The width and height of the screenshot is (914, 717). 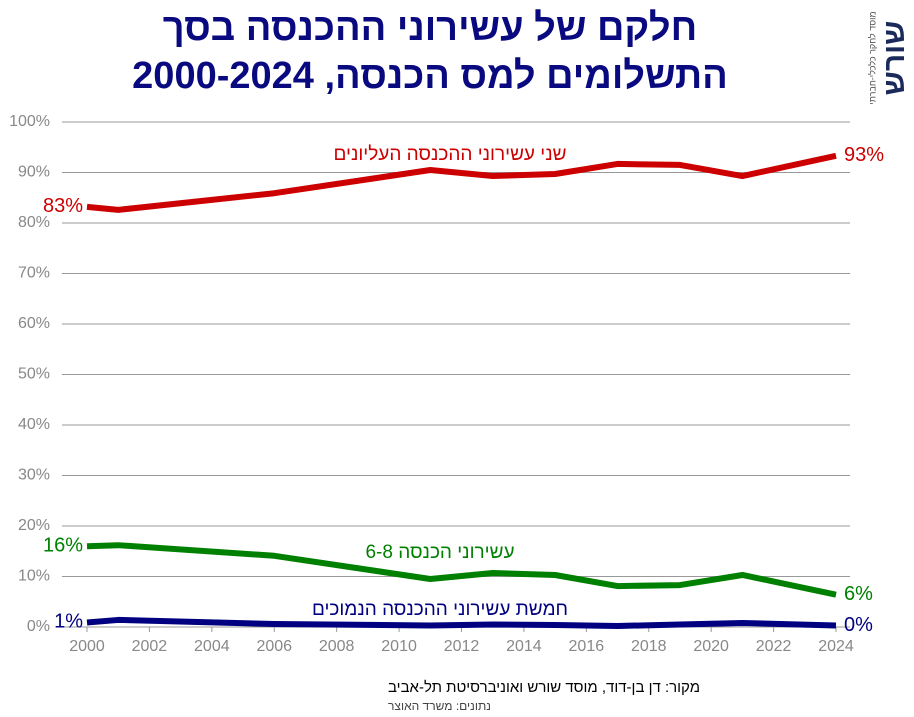 I want to click on x-tick-label: 2006, so click(x=274, y=646).